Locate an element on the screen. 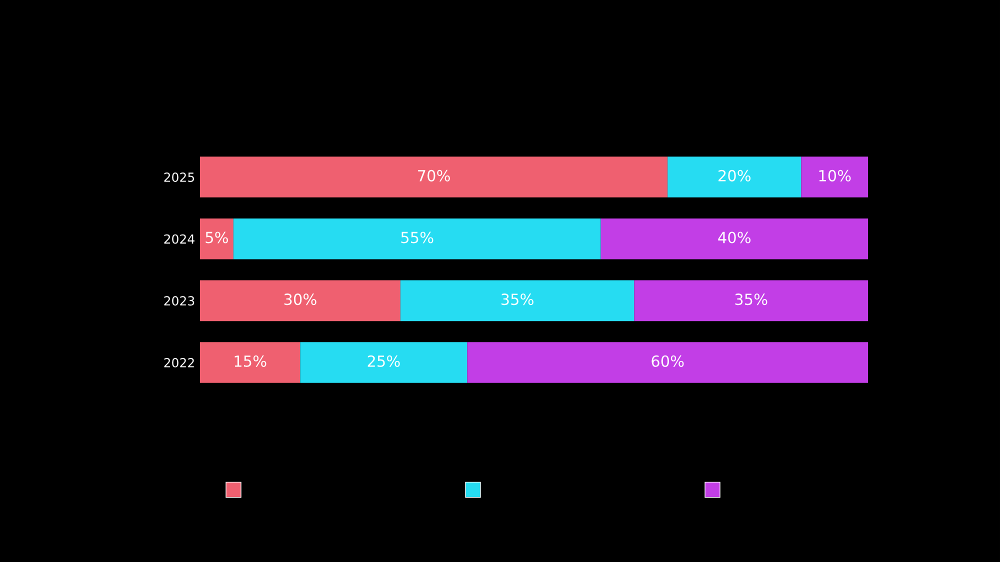 The image size is (1000, 562). data-label: 70% is located at coordinates (434, 176).